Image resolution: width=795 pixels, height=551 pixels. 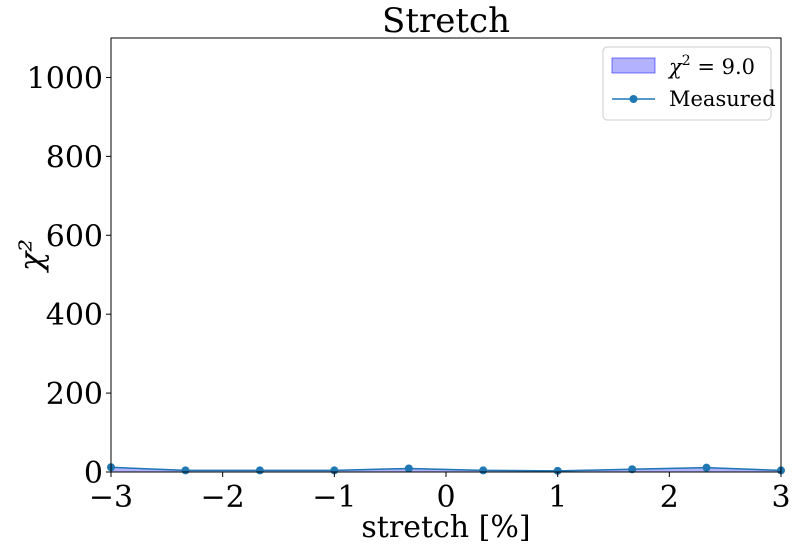 What do you see at coordinates (557, 497) in the screenshot?
I see `x-tick-label: 1` at bounding box center [557, 497].